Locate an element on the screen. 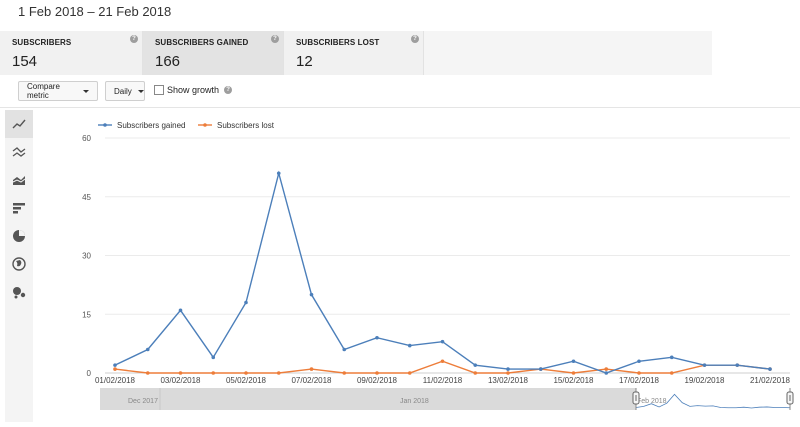  navigator-track is located at coordinates (445, 399).